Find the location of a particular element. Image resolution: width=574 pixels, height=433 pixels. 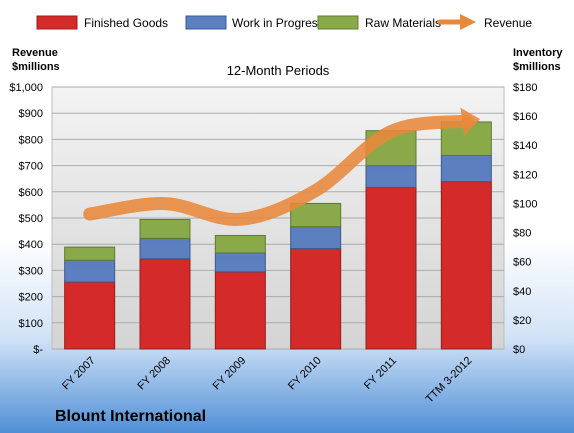

right-axis-ticks: $0 $20 $40 $60 $80 $100 $120 $140 $160 $180 is located at coordinates (525, 219).